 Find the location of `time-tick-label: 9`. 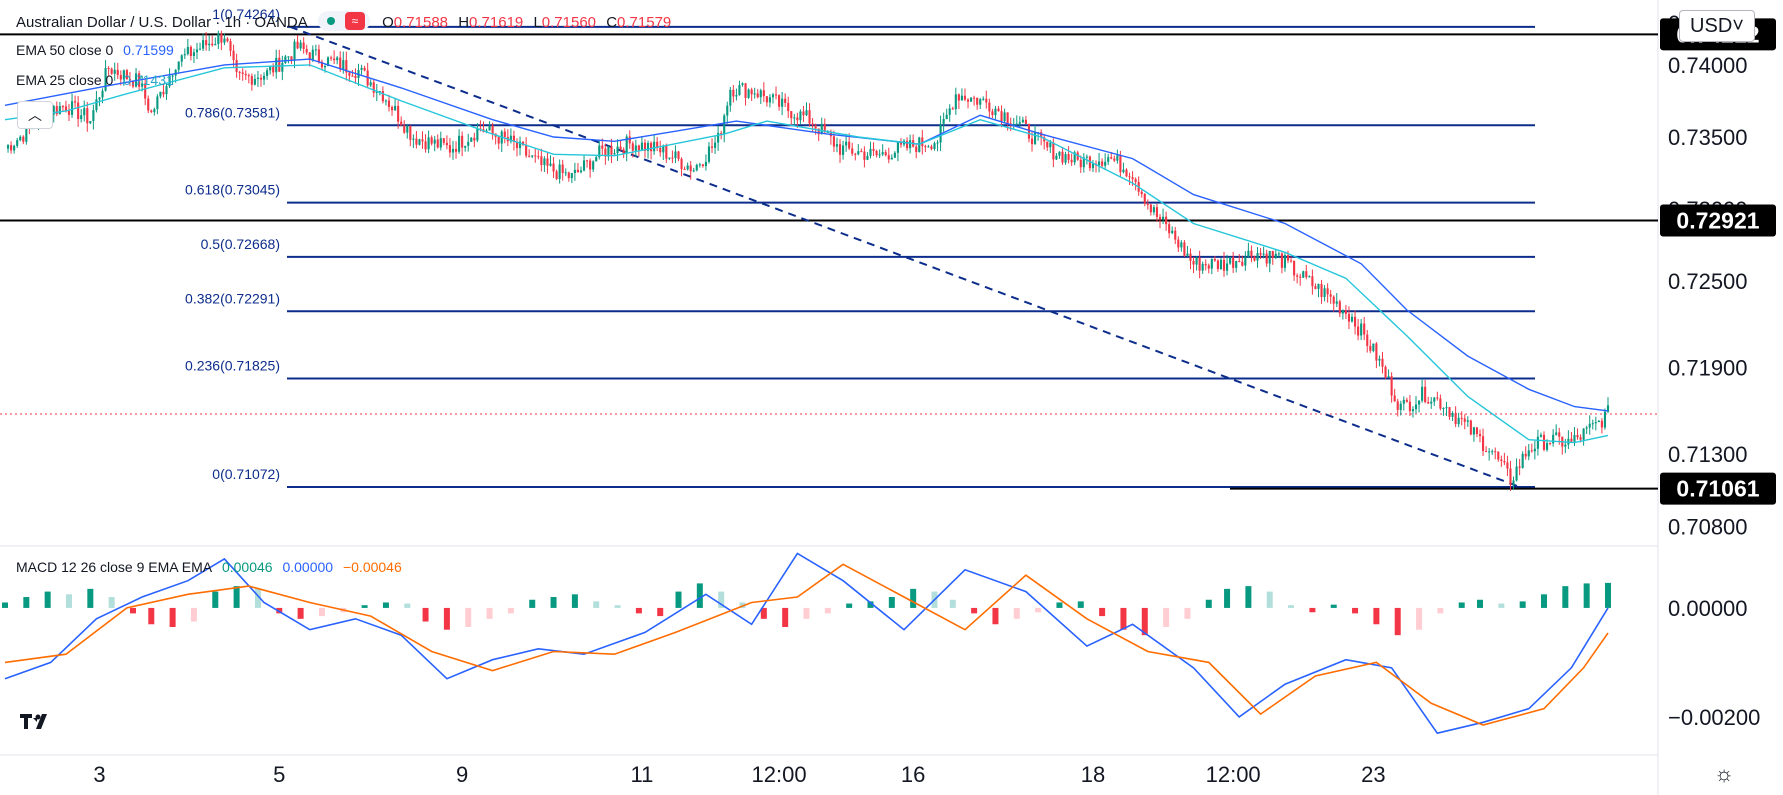

time-tick-label: 9 is located at coordinates (462, 774).